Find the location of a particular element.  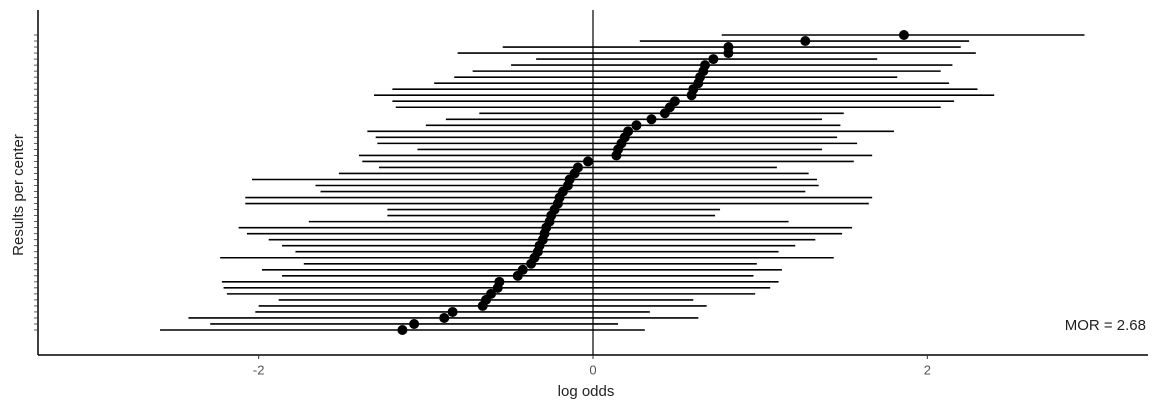

x-axis-label: log odds is located at coordinates (586, 391).